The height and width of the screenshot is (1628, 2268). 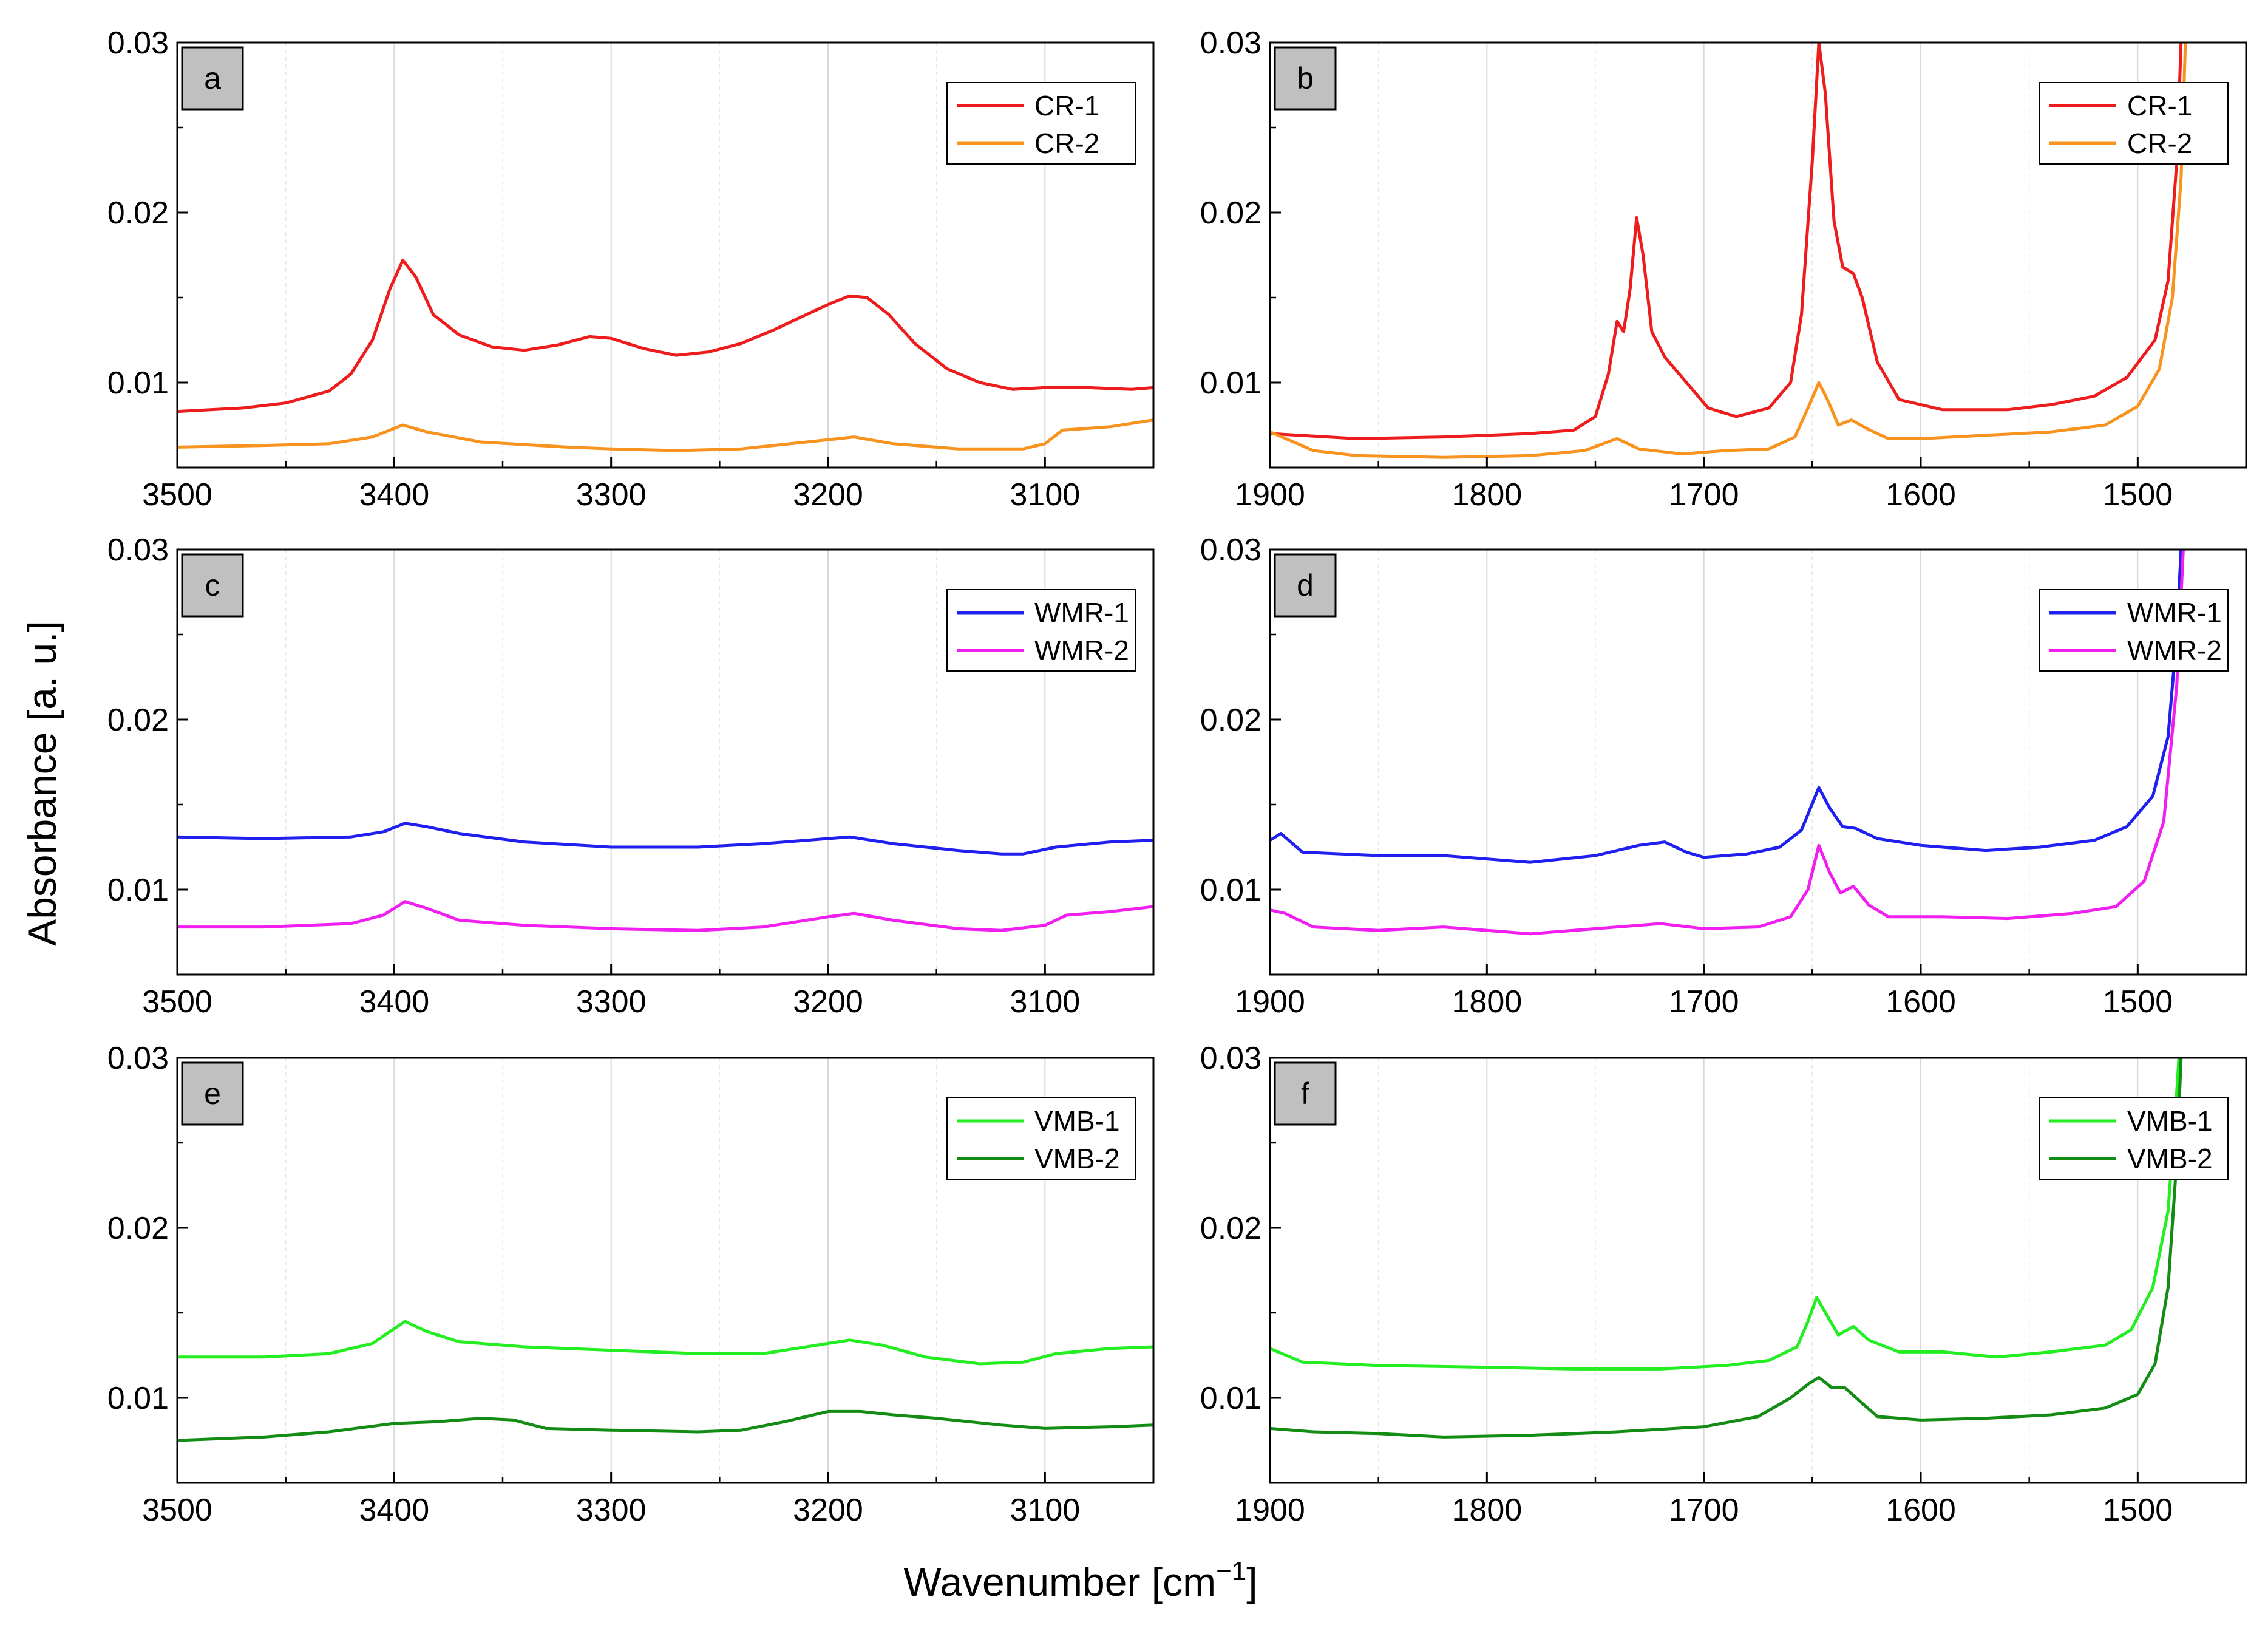 I want to click on panel-label: a, so click(x=212, y=78).